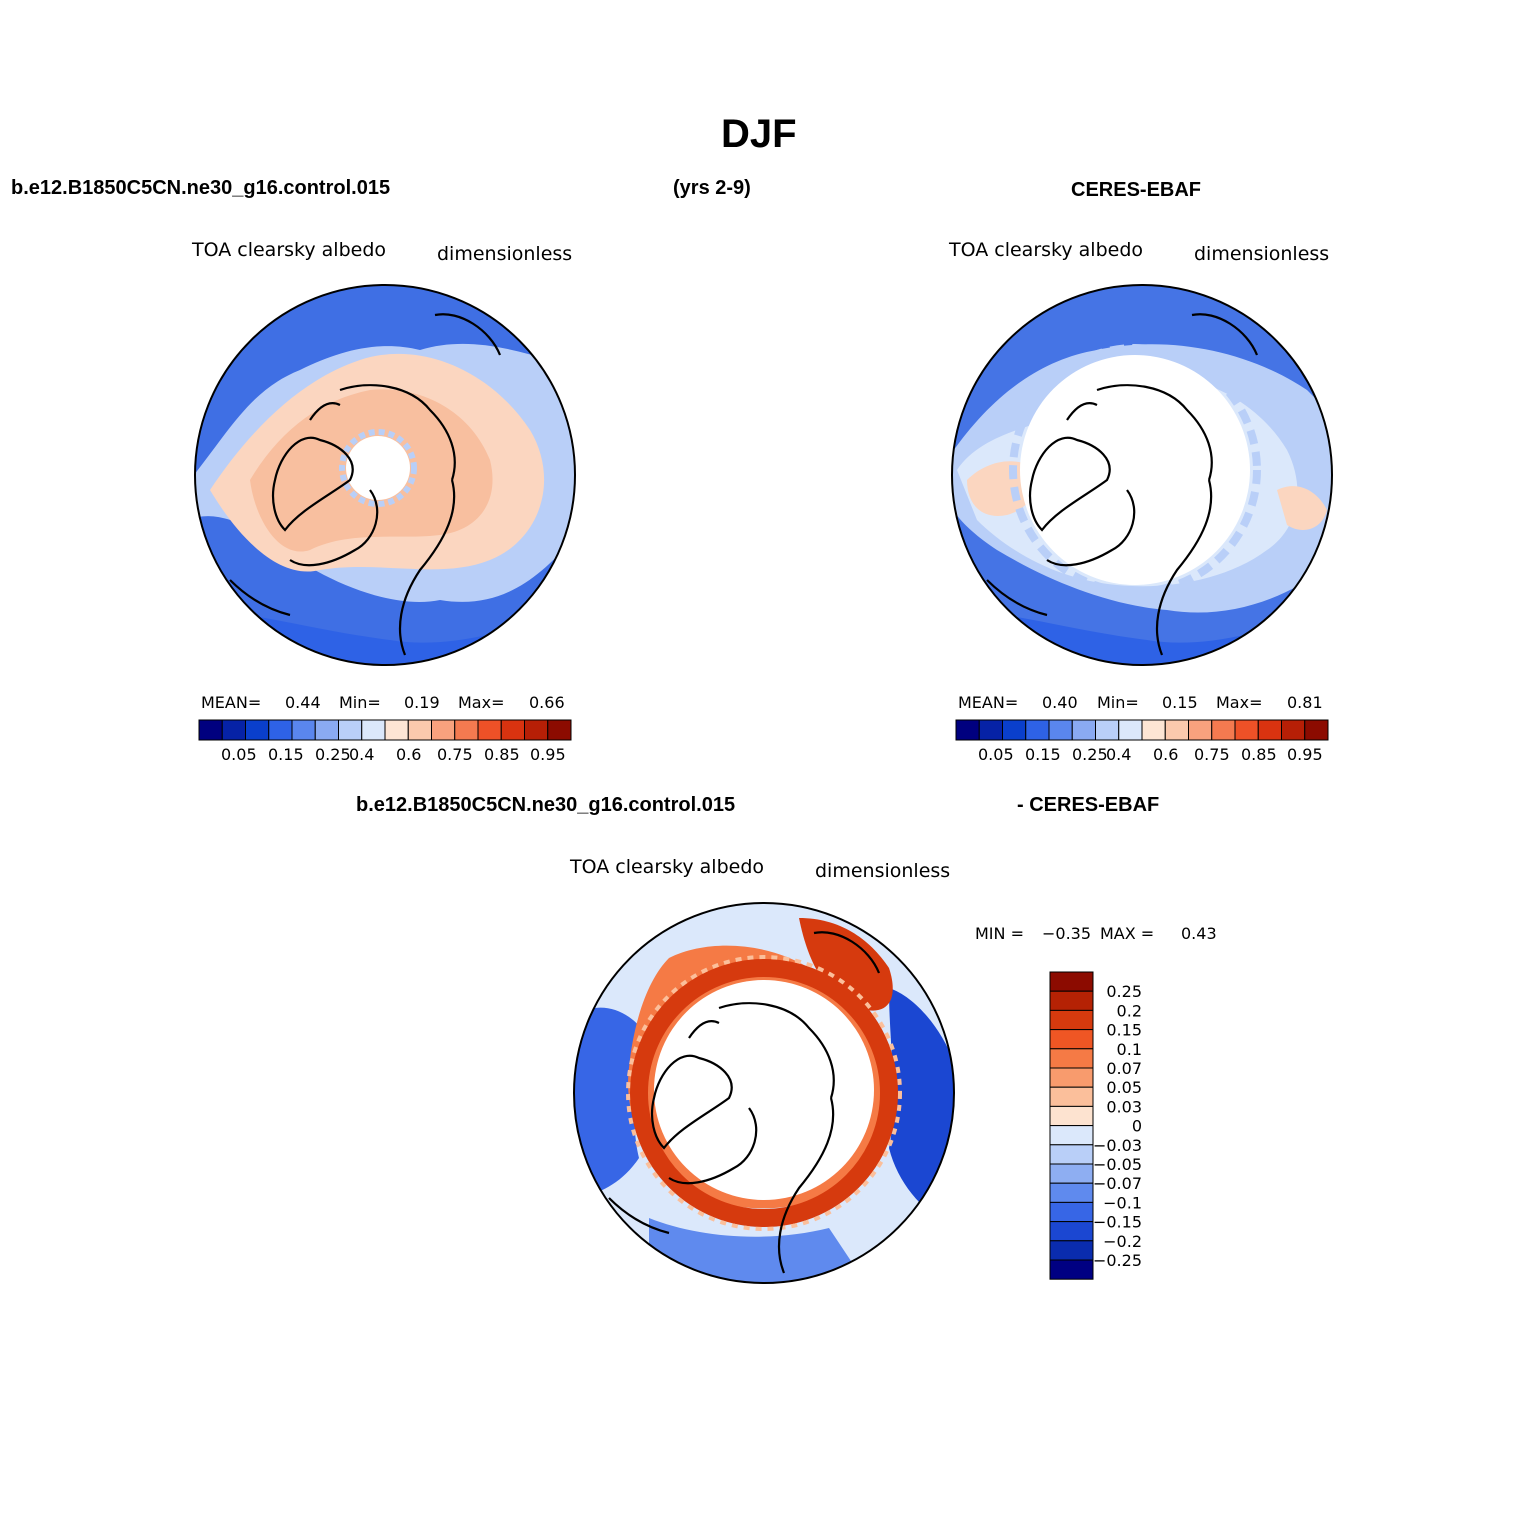 The height and width of the screenshot is (1525, 1525). I want to click on diff-min-label: MIN =, so click(999, 933).